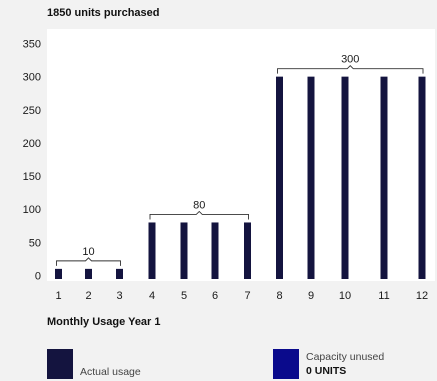  Describe the element at coordinates (247, 296) in the screenshot. I see `x-tick-label: 7` at that location.